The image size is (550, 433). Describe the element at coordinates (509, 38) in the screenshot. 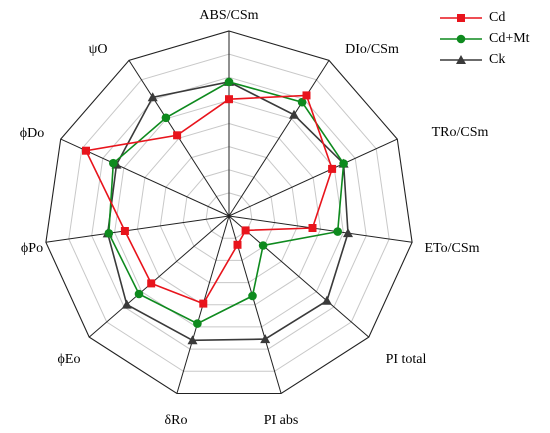

I see `legend-label-cd-mt: Cd+Mt` at that location.